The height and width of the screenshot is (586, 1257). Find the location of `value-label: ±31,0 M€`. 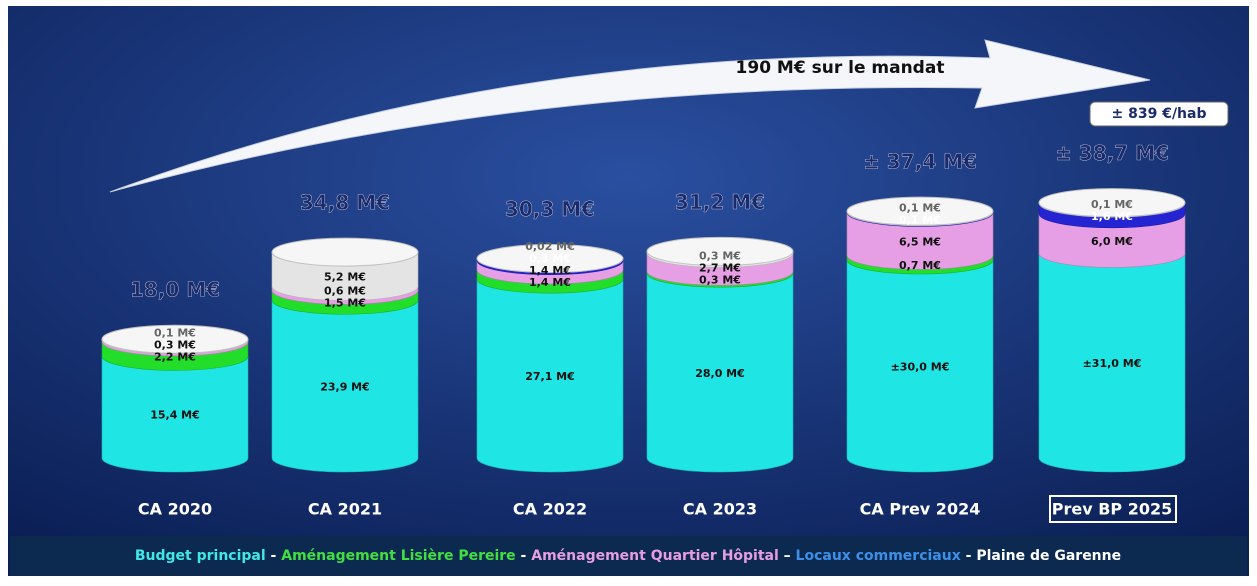

value-label: ±31,0 M€ is located at coordinates (1112, 363).